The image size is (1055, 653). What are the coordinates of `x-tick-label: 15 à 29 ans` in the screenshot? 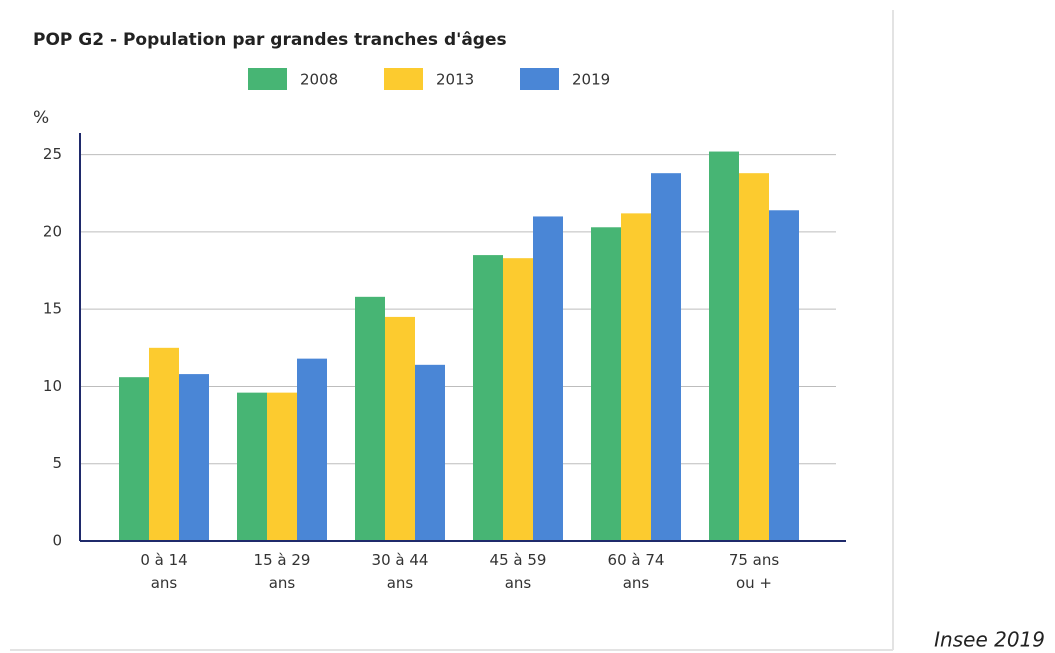 It's located at (282, 571).